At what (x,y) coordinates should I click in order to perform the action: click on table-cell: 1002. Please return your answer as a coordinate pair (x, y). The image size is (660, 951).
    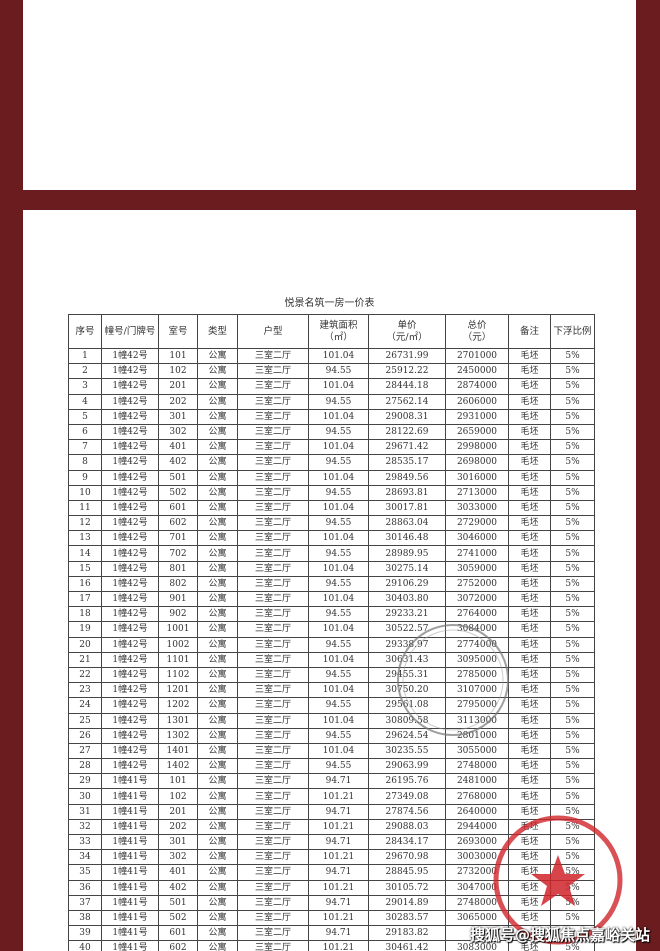
    Looking at the image, I should click on (178, 644).